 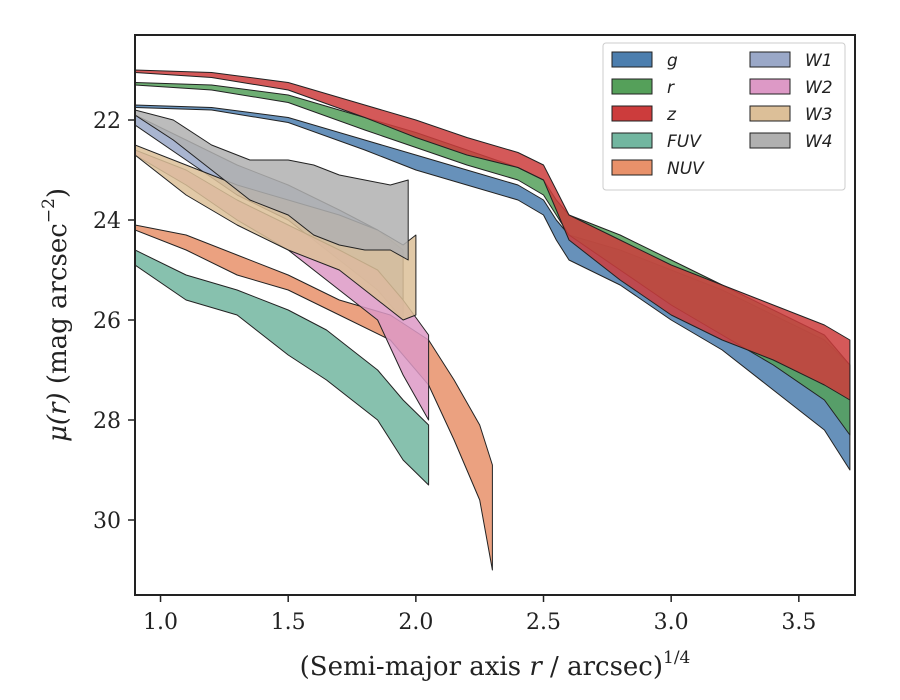 I want to click on legend-label-w3: W3, so click(x=819, y=115).